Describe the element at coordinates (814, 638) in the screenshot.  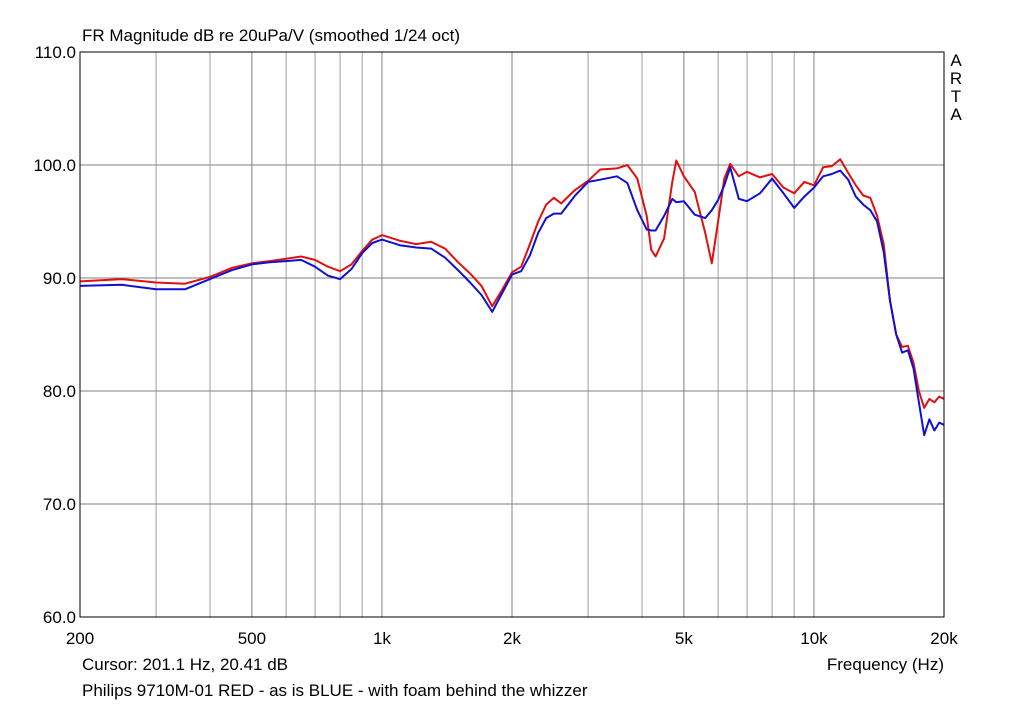
I see `x-tick-label: 10k` at that location.